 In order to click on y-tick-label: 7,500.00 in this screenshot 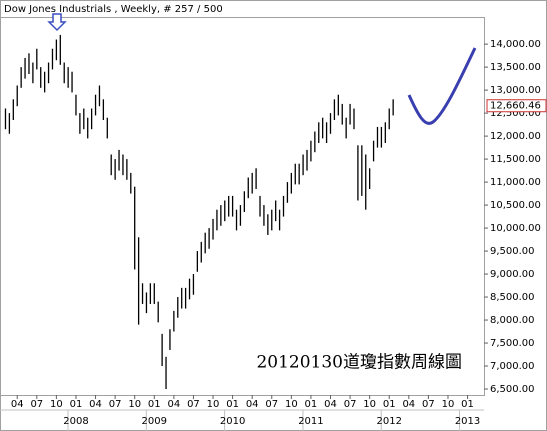, I will do `click(512, 343)`.